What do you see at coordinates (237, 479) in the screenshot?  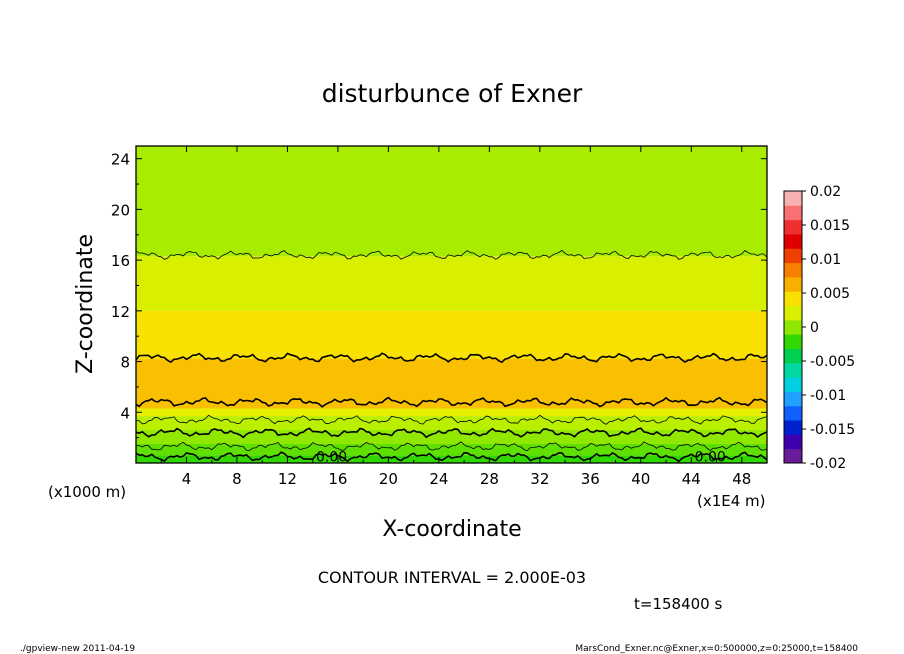 I see `x-tick-label: 8` at bounding box center [237, 479].